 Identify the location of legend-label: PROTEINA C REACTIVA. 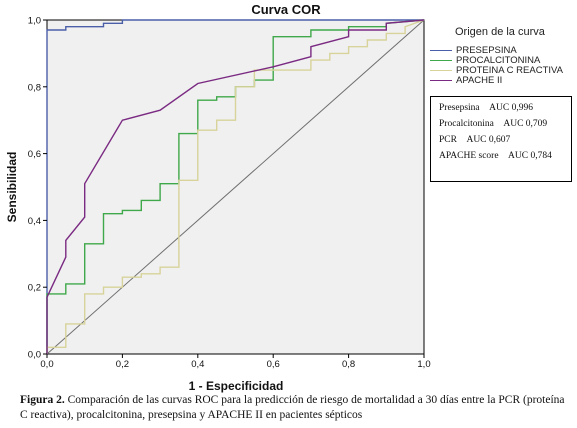
(509, 70).